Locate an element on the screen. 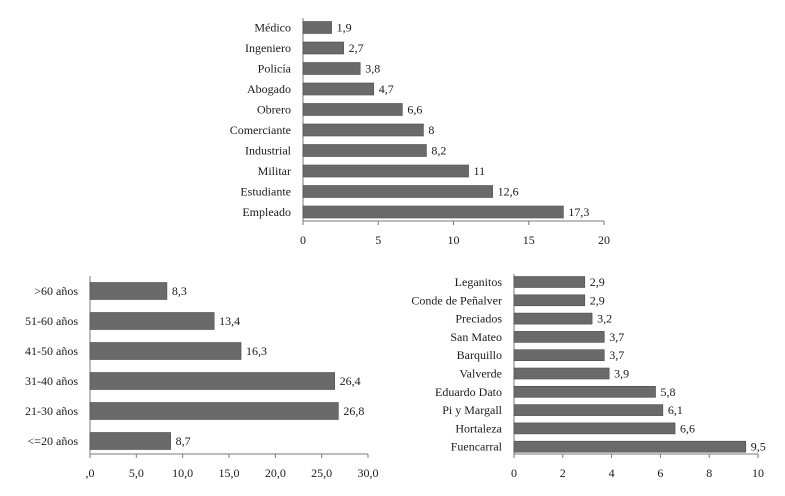 Image resolution: width=785 pixels, height=496 pixels. value-label: 11 is located at coordinates (480, 171).